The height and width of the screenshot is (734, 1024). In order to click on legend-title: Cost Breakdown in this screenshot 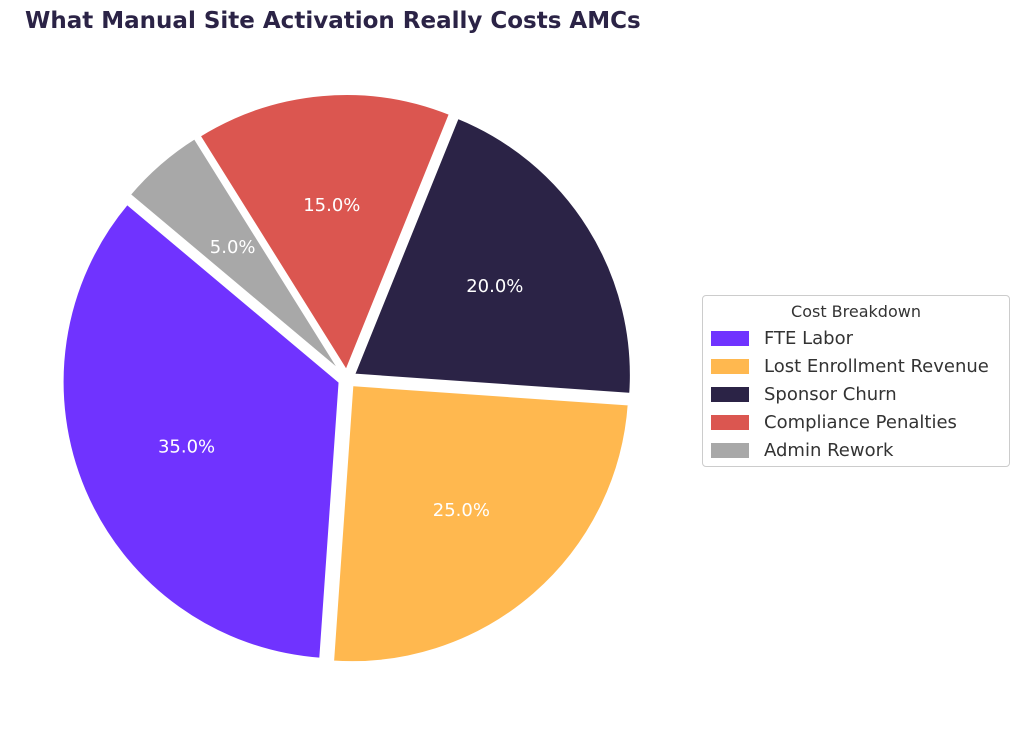, I will do `click(856, 311)`.